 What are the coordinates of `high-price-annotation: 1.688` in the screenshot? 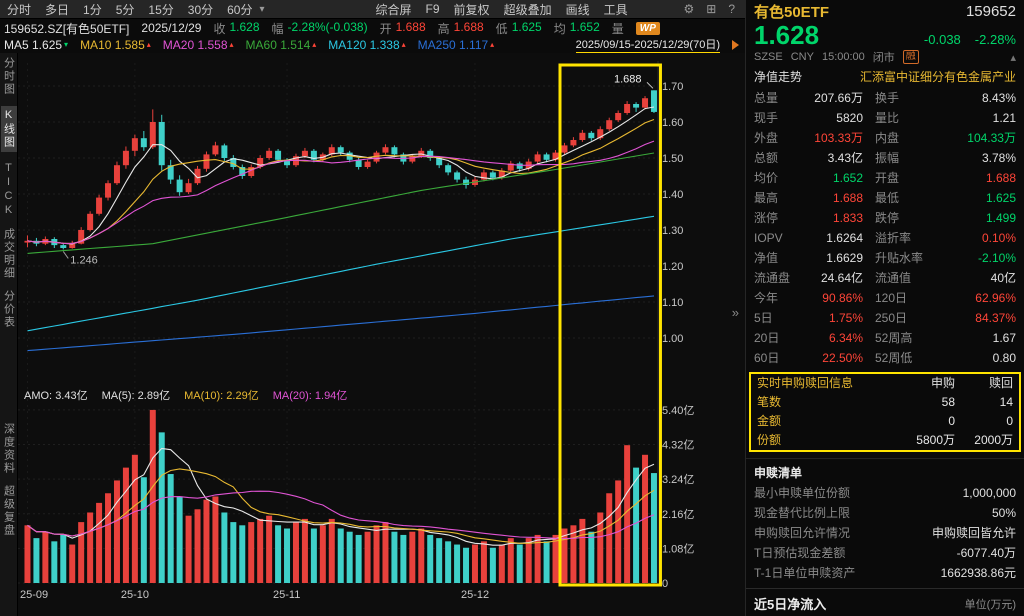 It's located at (628, 79).